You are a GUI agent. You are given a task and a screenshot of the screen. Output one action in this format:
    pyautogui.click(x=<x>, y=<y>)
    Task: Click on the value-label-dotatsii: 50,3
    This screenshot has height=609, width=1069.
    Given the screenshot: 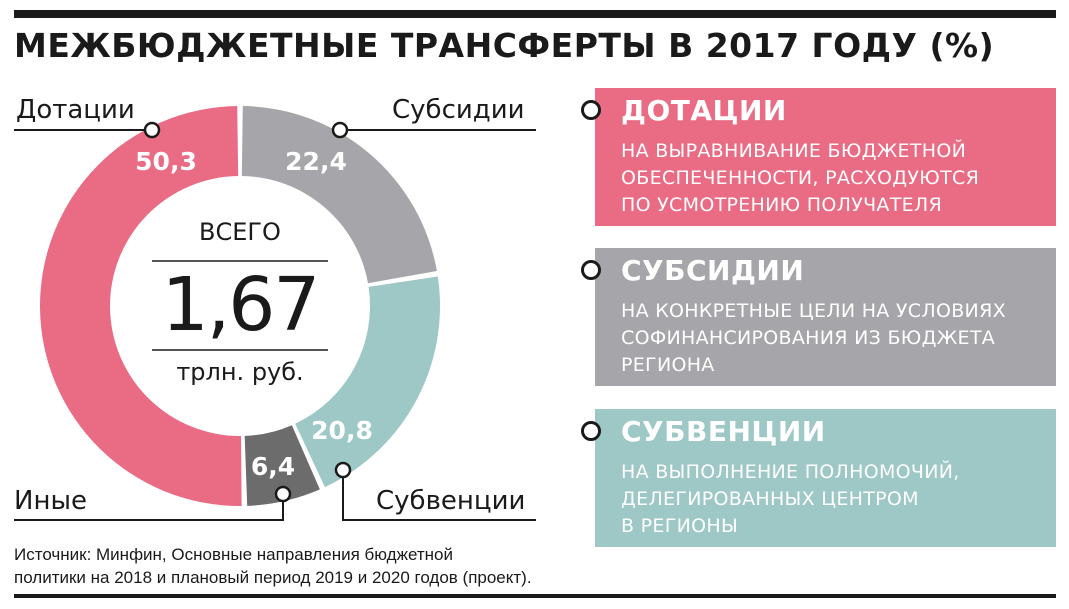 What is the action you would take?
    pyautogui.click(x=166, y=161)
    